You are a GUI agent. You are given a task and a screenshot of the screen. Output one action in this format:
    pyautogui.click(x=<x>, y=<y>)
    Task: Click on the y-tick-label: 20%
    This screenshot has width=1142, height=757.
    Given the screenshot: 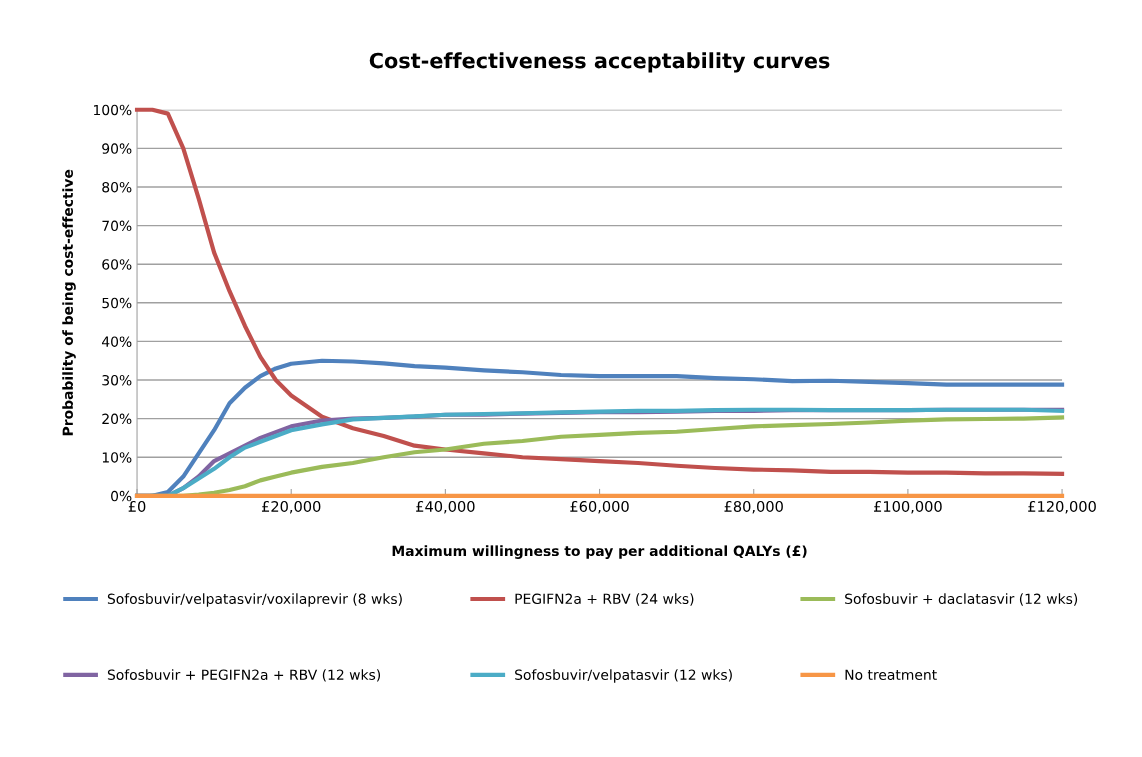 What is the action you would take?
    pyautogui.click(x=117, y=419)
    